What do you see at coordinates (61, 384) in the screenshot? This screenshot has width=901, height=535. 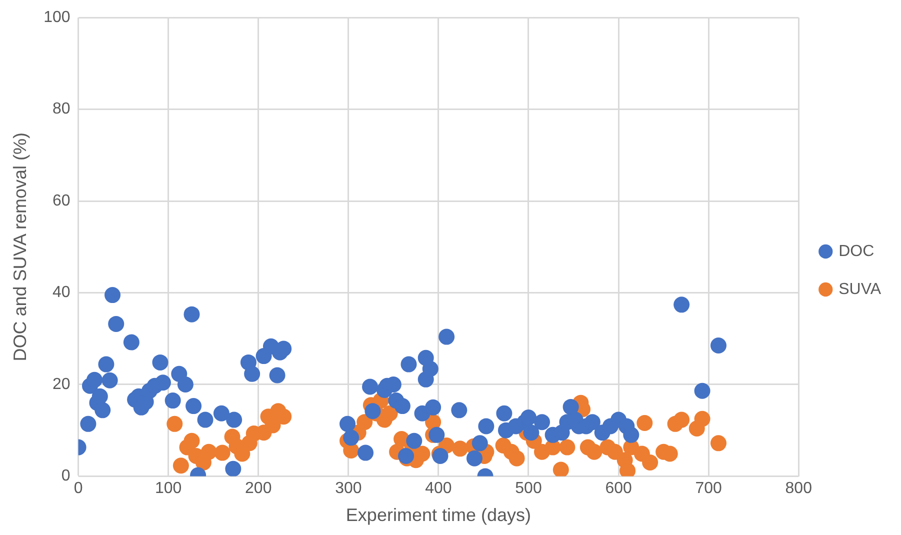 I see `y-tick-label: 20` at bounding box center [61, 384].